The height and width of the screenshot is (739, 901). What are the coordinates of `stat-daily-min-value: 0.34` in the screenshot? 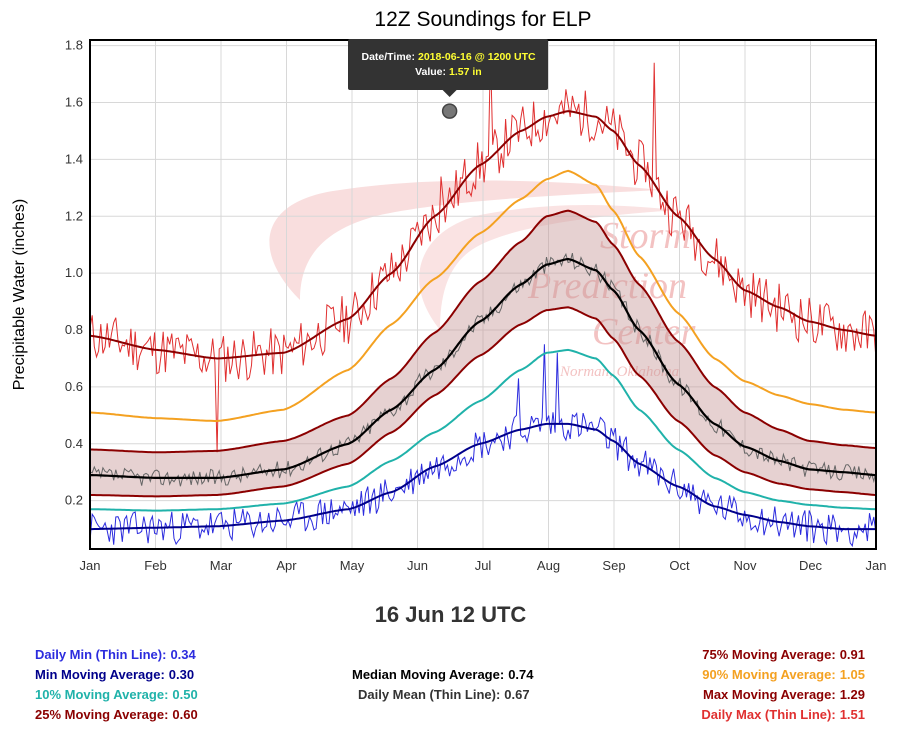 It's located at (183, 654).